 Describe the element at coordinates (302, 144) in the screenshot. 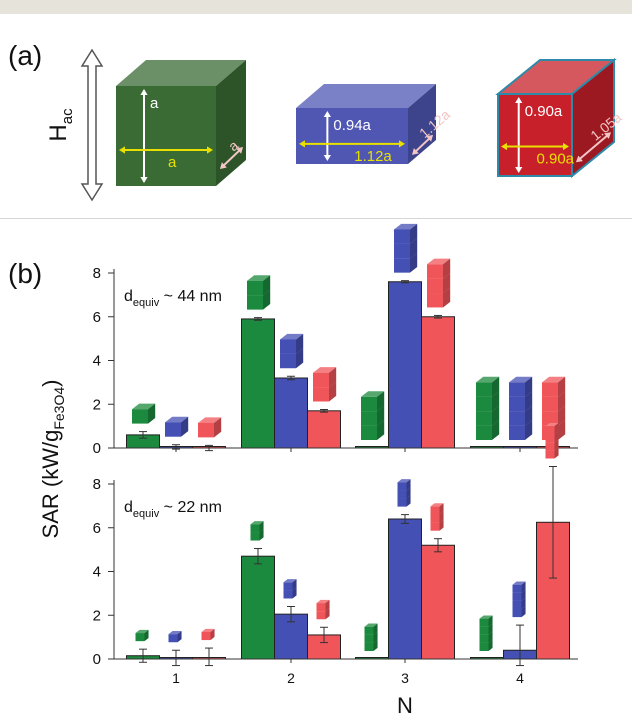

I see `width-arrowhead-left` at that location.